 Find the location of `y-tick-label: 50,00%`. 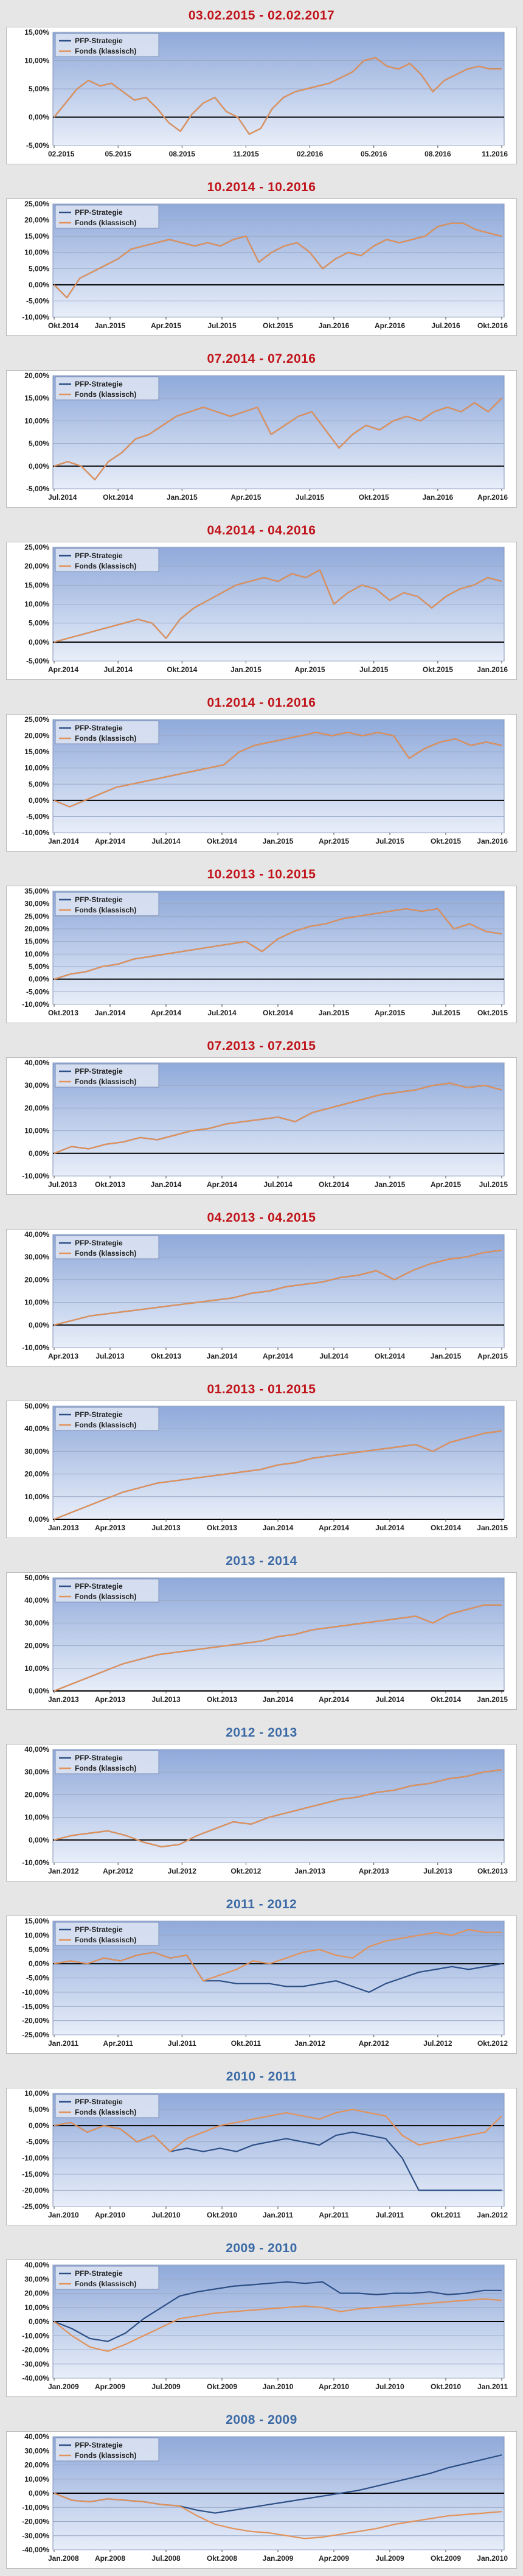

y-tick-label: 50,00% is located at coordinates (37, 1406).